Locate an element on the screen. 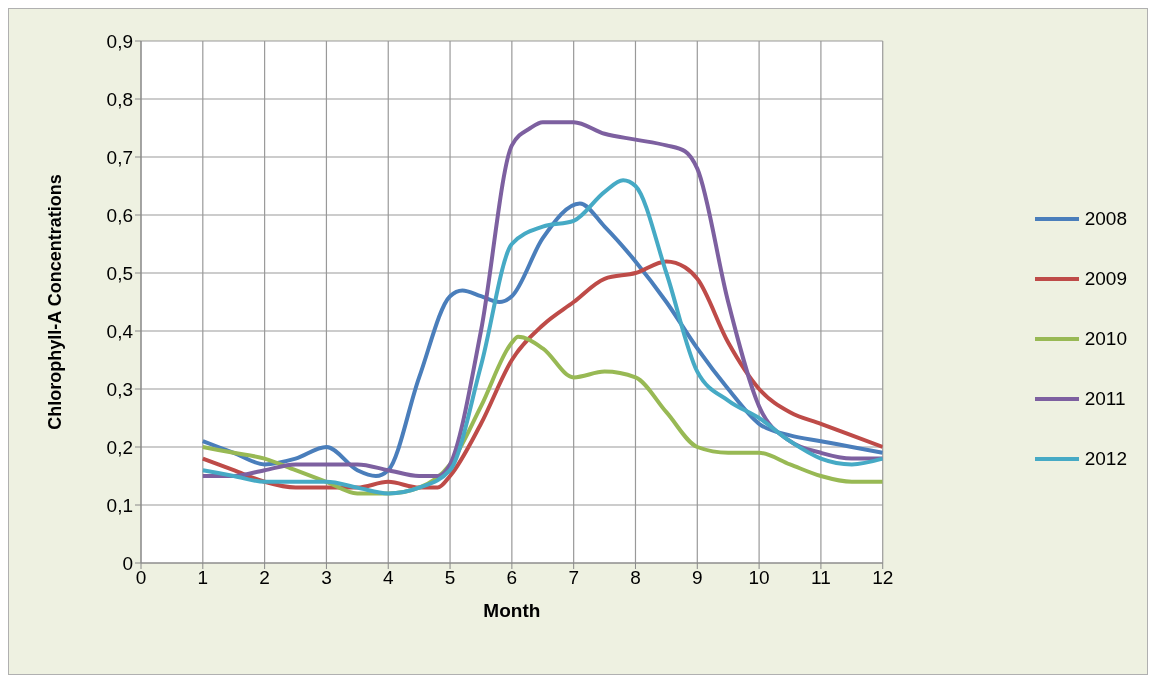 This screenshot has width=1155, height=675. legend-label: 2008 is located at coordinates (1105, 219).